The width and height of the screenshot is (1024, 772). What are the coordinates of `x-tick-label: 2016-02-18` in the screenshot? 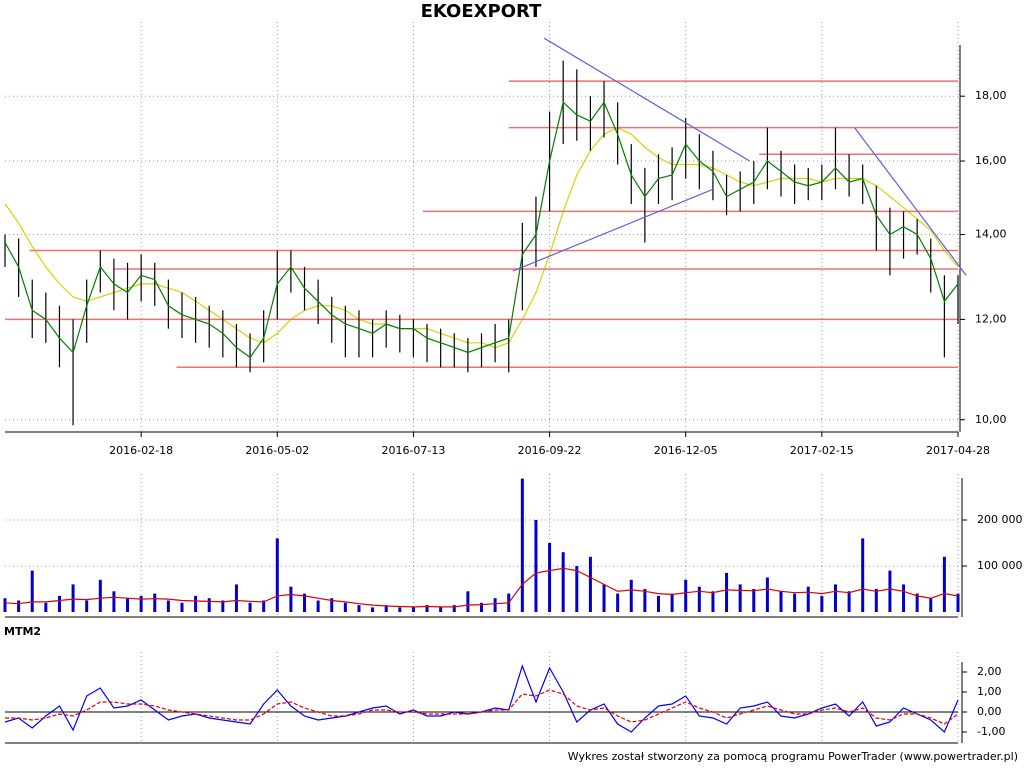 It's located at (141, 450).